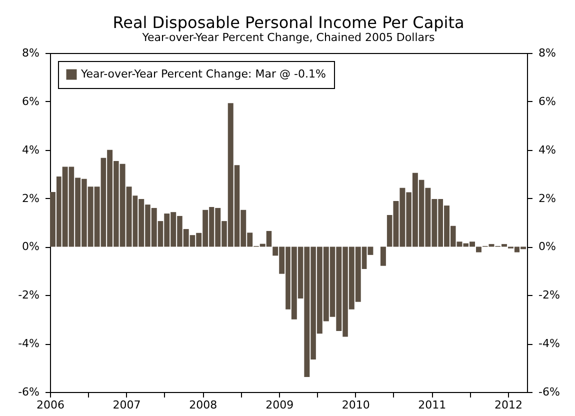  What do you see at coordinates (31, 101) in the screenshot?
I see `y-tick-label: 6%` at bounding box center [31, 101].